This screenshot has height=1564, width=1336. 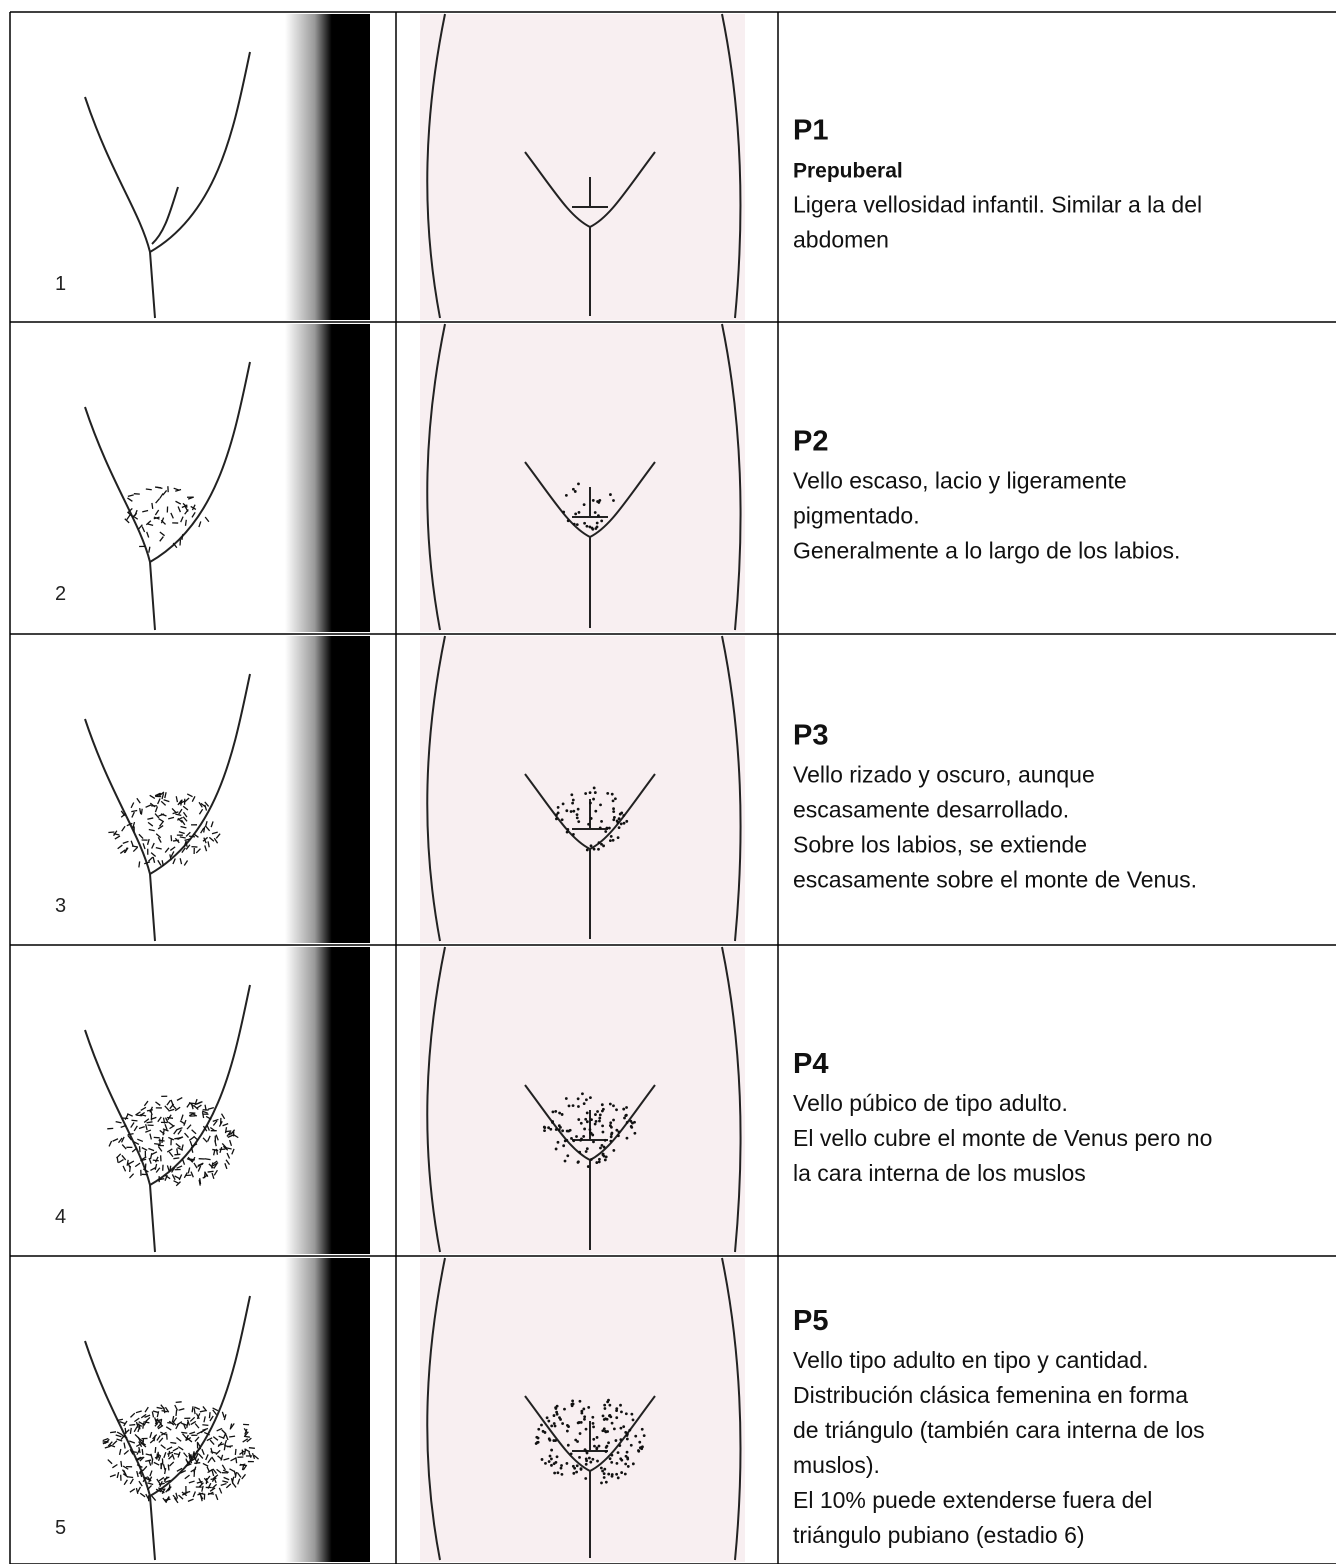 What do you see at coordinates (810, 1321) in the screenshot?
I see `stage-title: P5` at bounding box center [810, 1321].